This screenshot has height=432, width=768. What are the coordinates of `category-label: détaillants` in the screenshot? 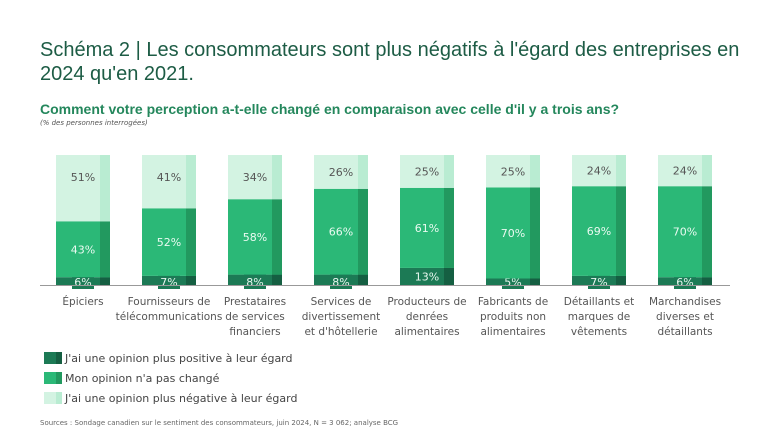 It's located at (684, 332).